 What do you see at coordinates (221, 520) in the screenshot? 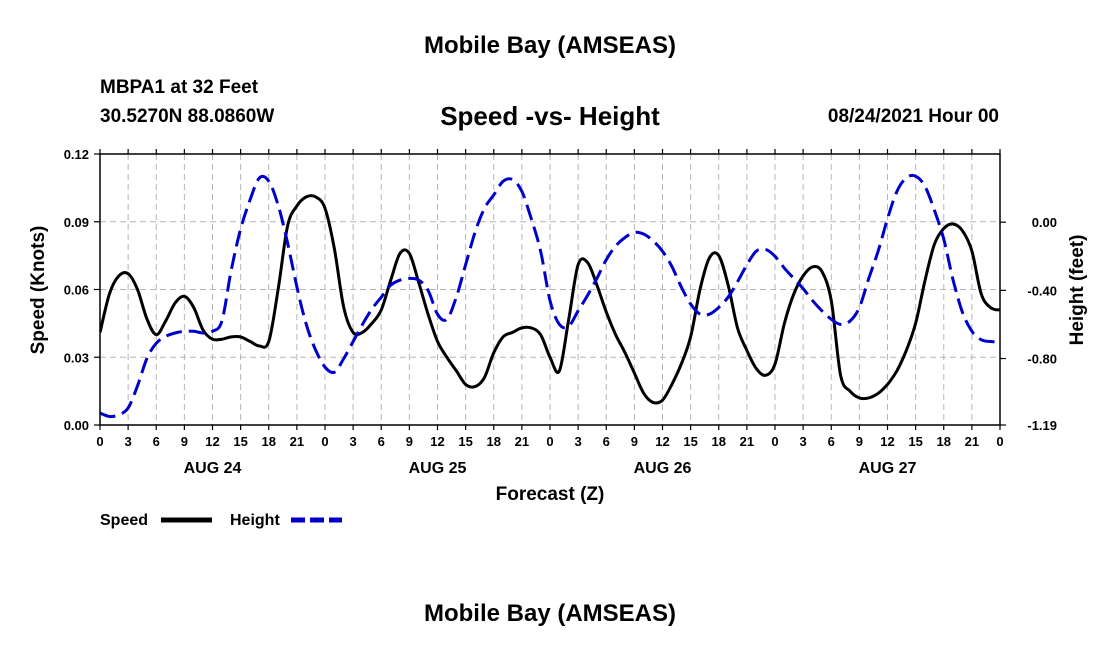
I see `legend: Speed Height` at bounding box center [221, 520].